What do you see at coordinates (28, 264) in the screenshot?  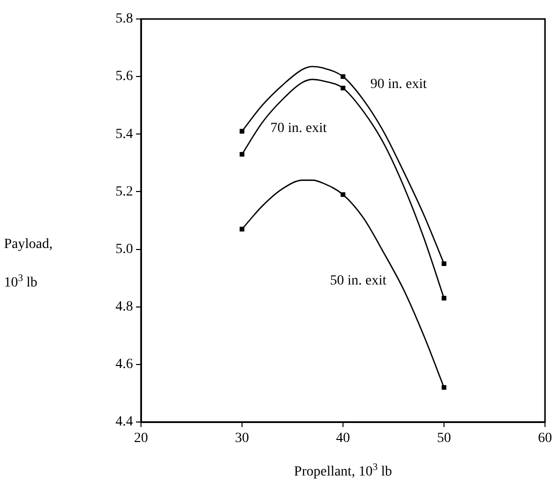 I see `text: Payload, 10$^{3}$ lb` at bounding box center [28, 264].